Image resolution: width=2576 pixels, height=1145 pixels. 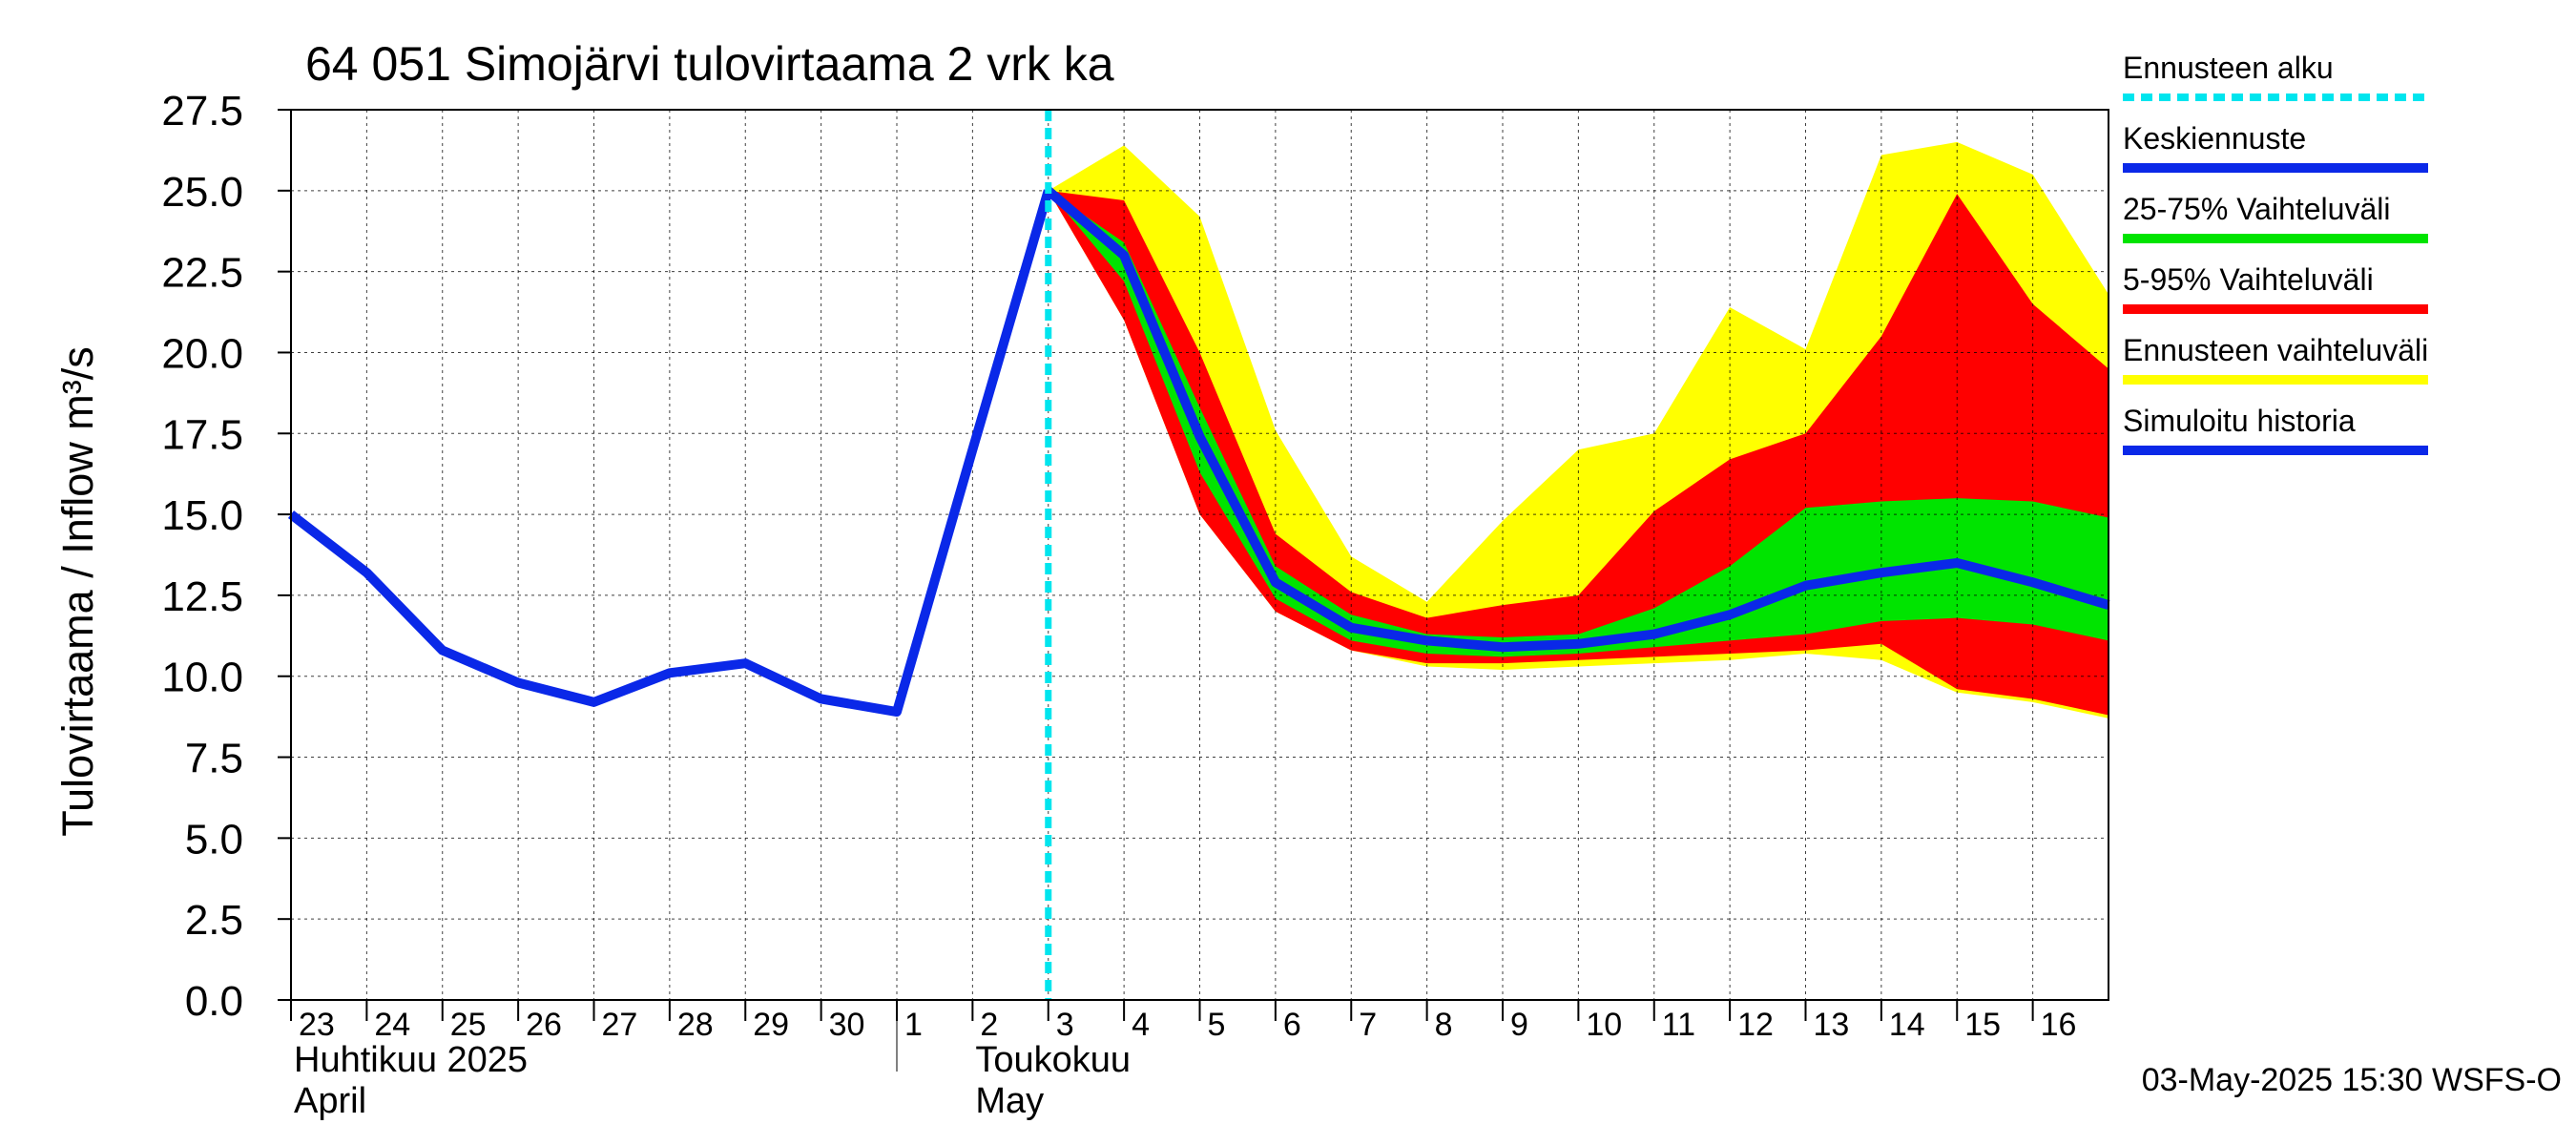 What do you see at coordinates (202, 678) in the screenshot?
I see `y-tick-label: 10.0` at bounding box center [202, 678].